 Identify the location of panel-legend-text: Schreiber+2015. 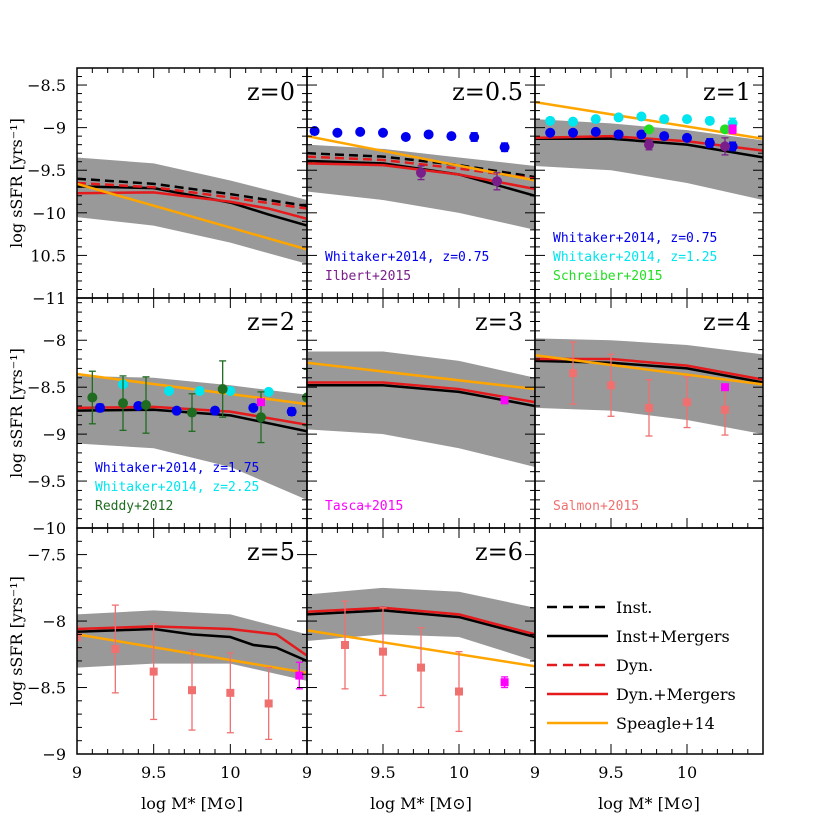
(608, 276).